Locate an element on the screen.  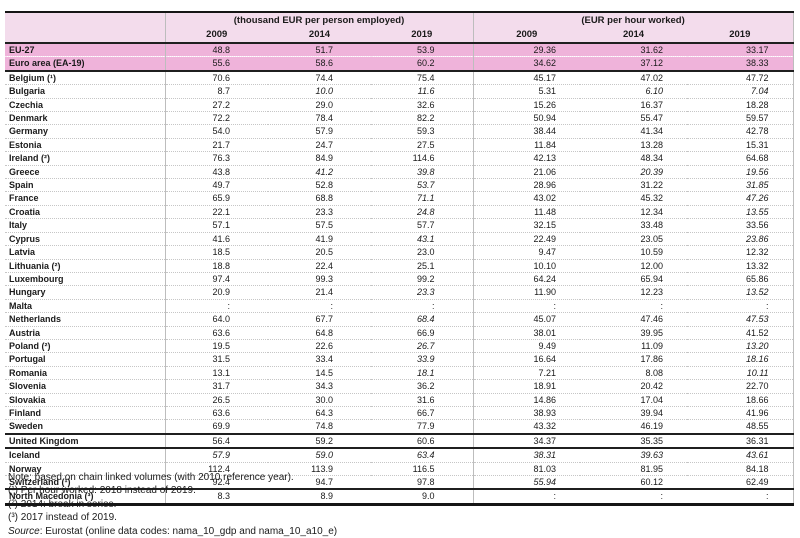
value-cell: 22.49 is located at coordinates (527, 238).